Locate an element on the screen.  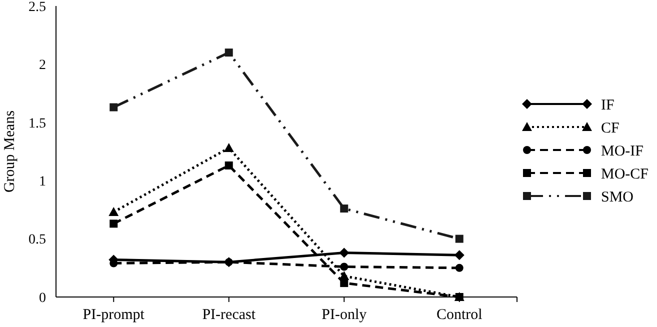
legend-label: MO-IF is located at coordinates (622, 151).